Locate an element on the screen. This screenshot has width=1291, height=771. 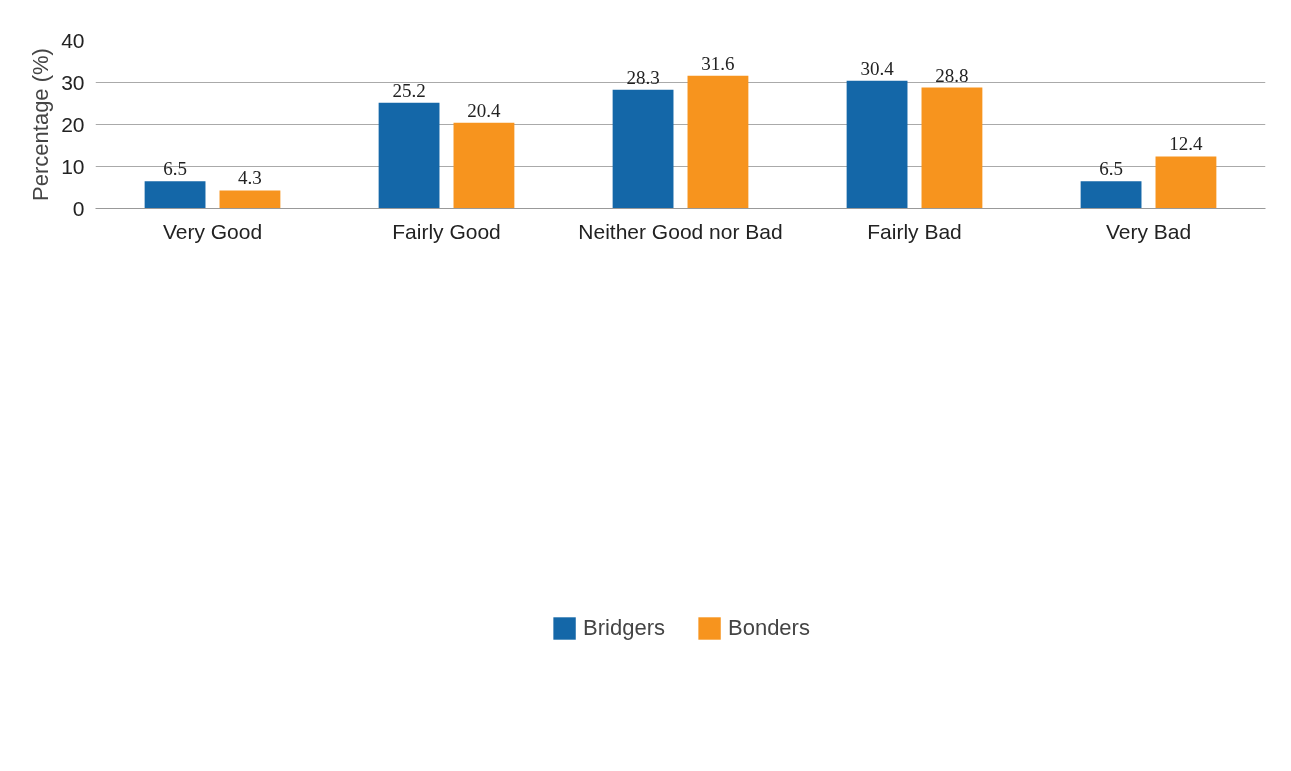
x-tick-label: Fairly Bad is located at coordinates (914, 231).